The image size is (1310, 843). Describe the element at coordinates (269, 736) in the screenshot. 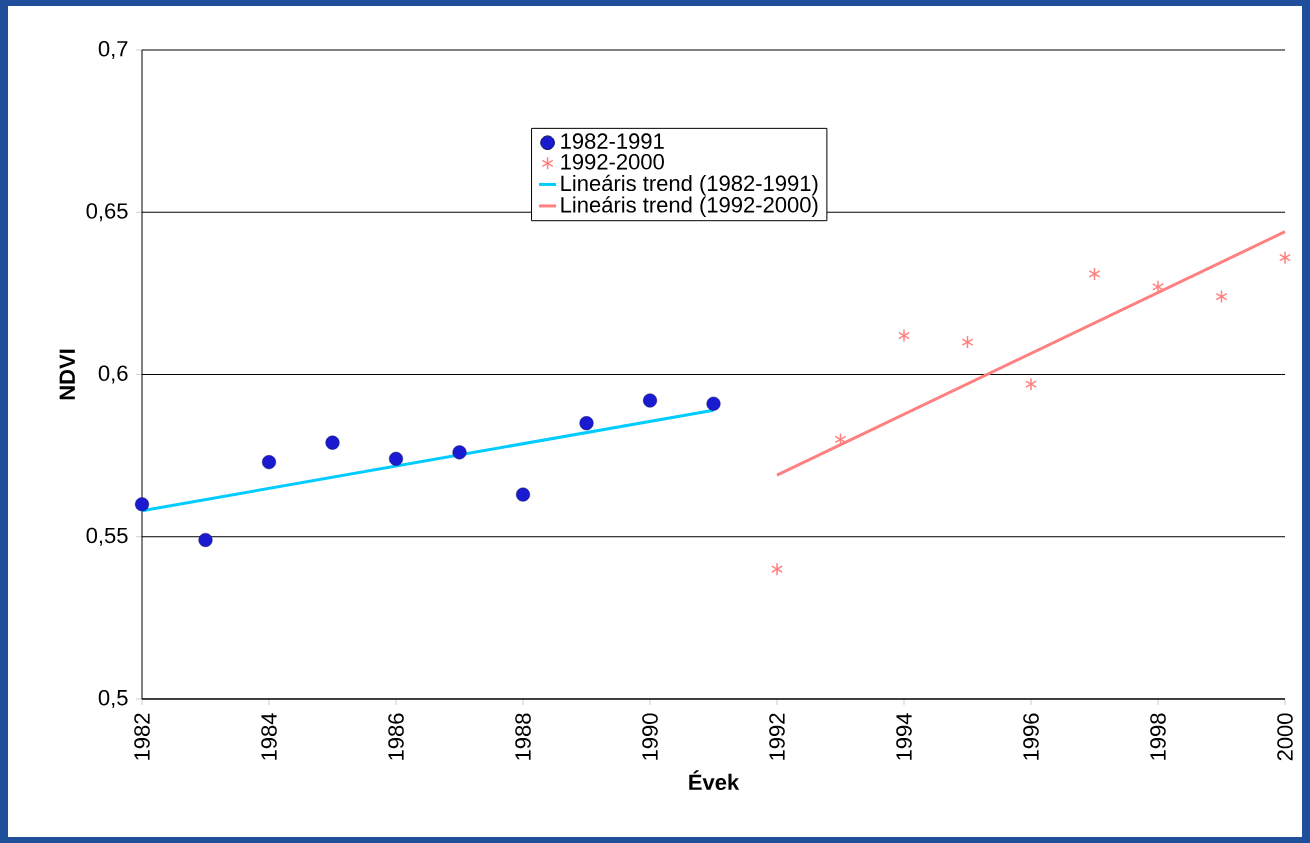

I see `x-tick-label: 1984` at that location.